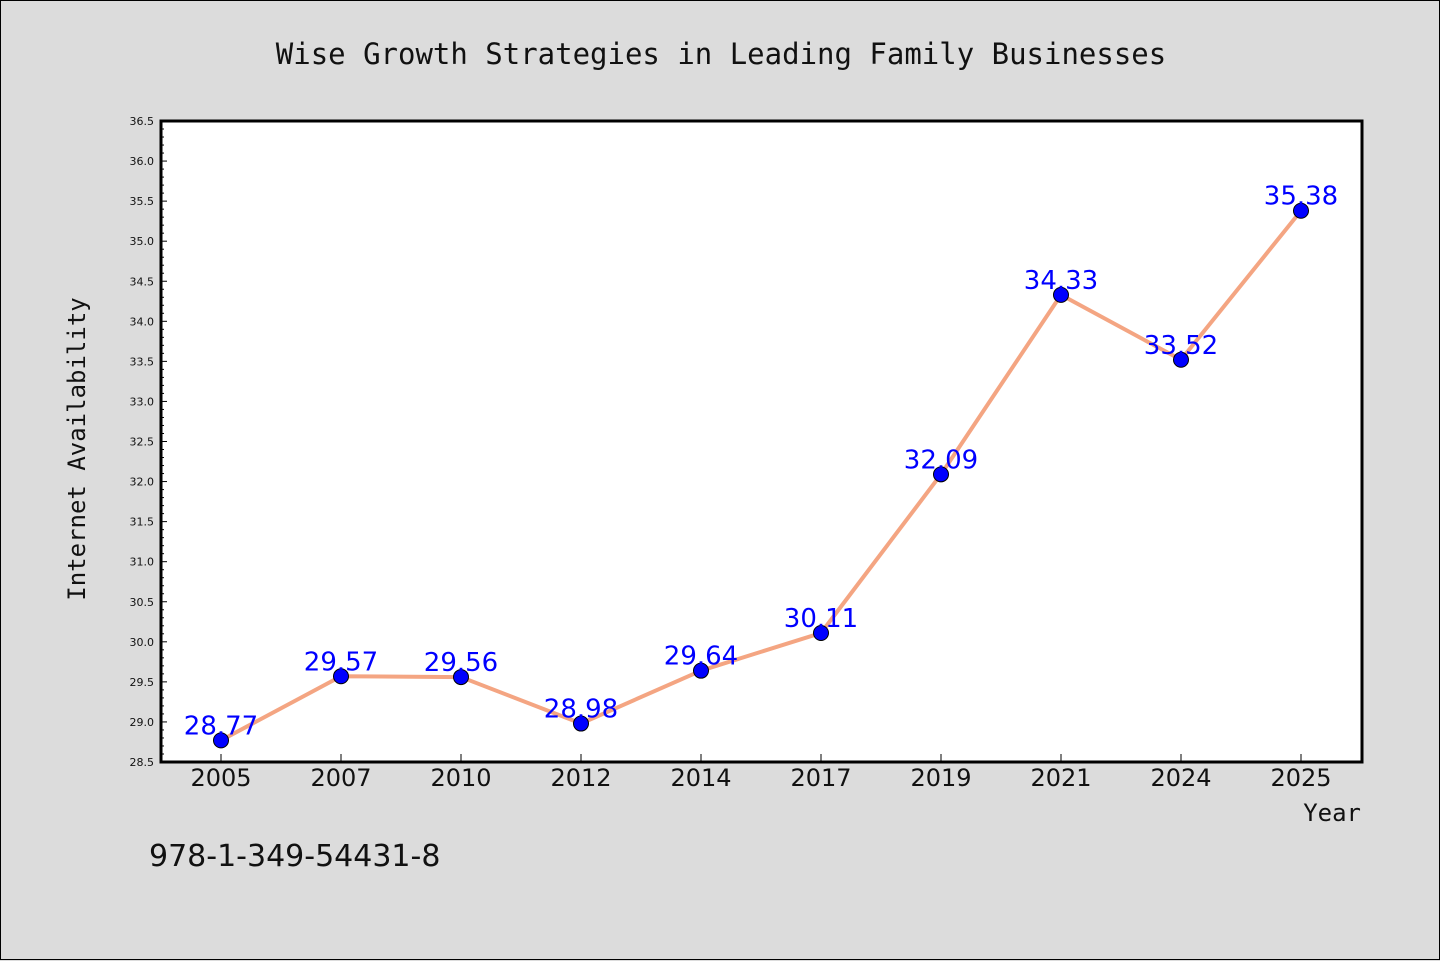 This screenshot has width=1440, height=961. Describe the element at coordinates (820, 778) in the screenshot. I see `x-tick-label: 2017` at that location.